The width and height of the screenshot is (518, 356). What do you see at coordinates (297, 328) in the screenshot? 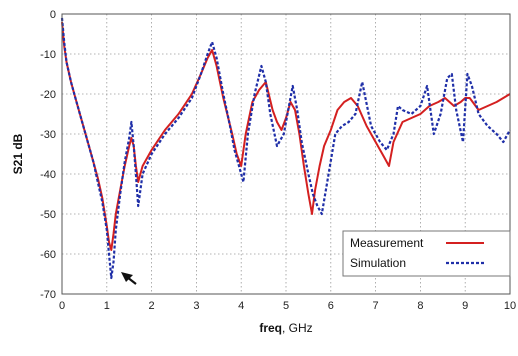
I see `x-axis-title-rest: , GHz` at bounding box center [297, 328].